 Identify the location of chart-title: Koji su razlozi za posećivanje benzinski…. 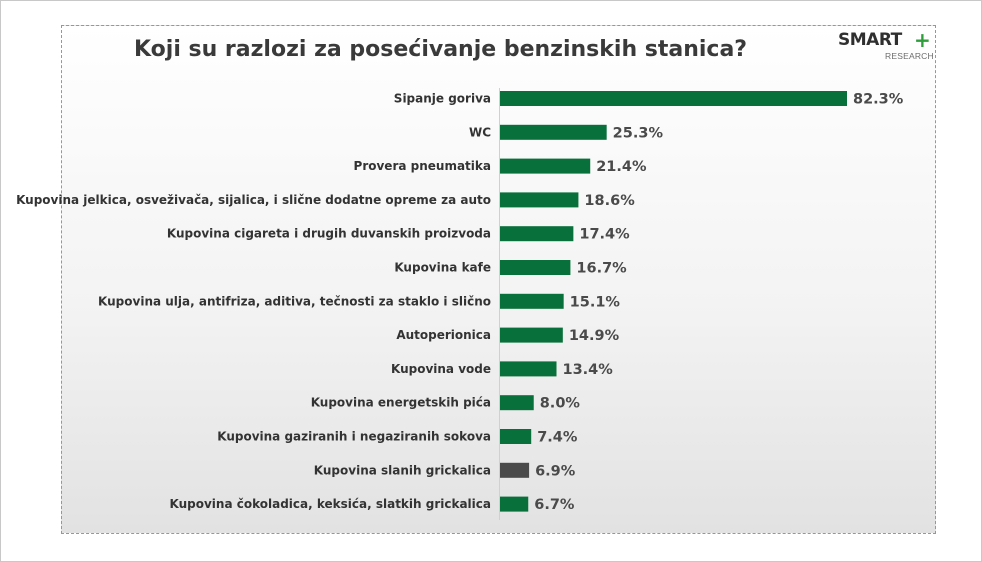
(441, 49).